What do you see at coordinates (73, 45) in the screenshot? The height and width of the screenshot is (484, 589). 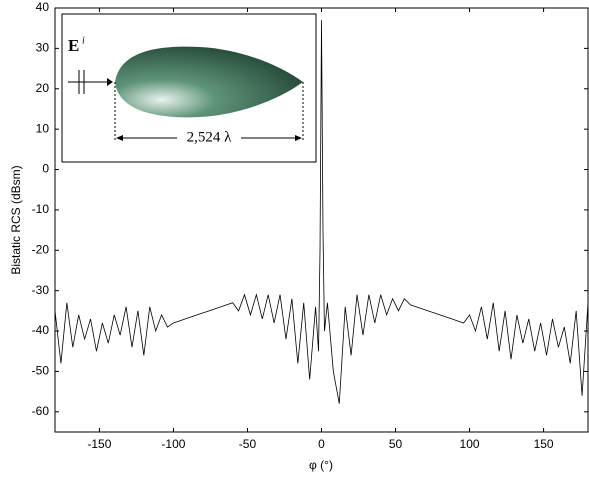 I see `inset-field: E` at bounding box center [73, 45].